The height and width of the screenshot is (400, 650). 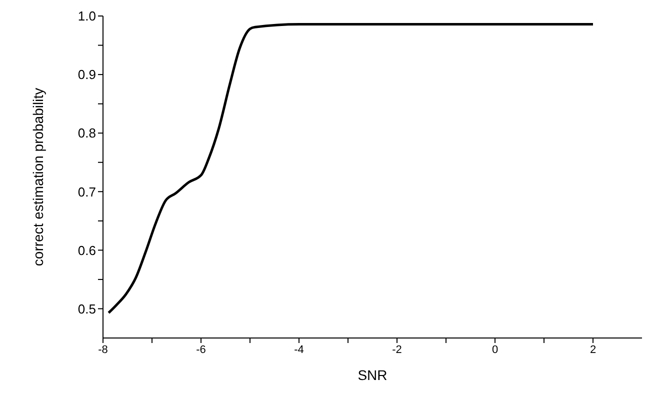 I want to click on x-axis-title: SNR, so click(x=373, y=375).